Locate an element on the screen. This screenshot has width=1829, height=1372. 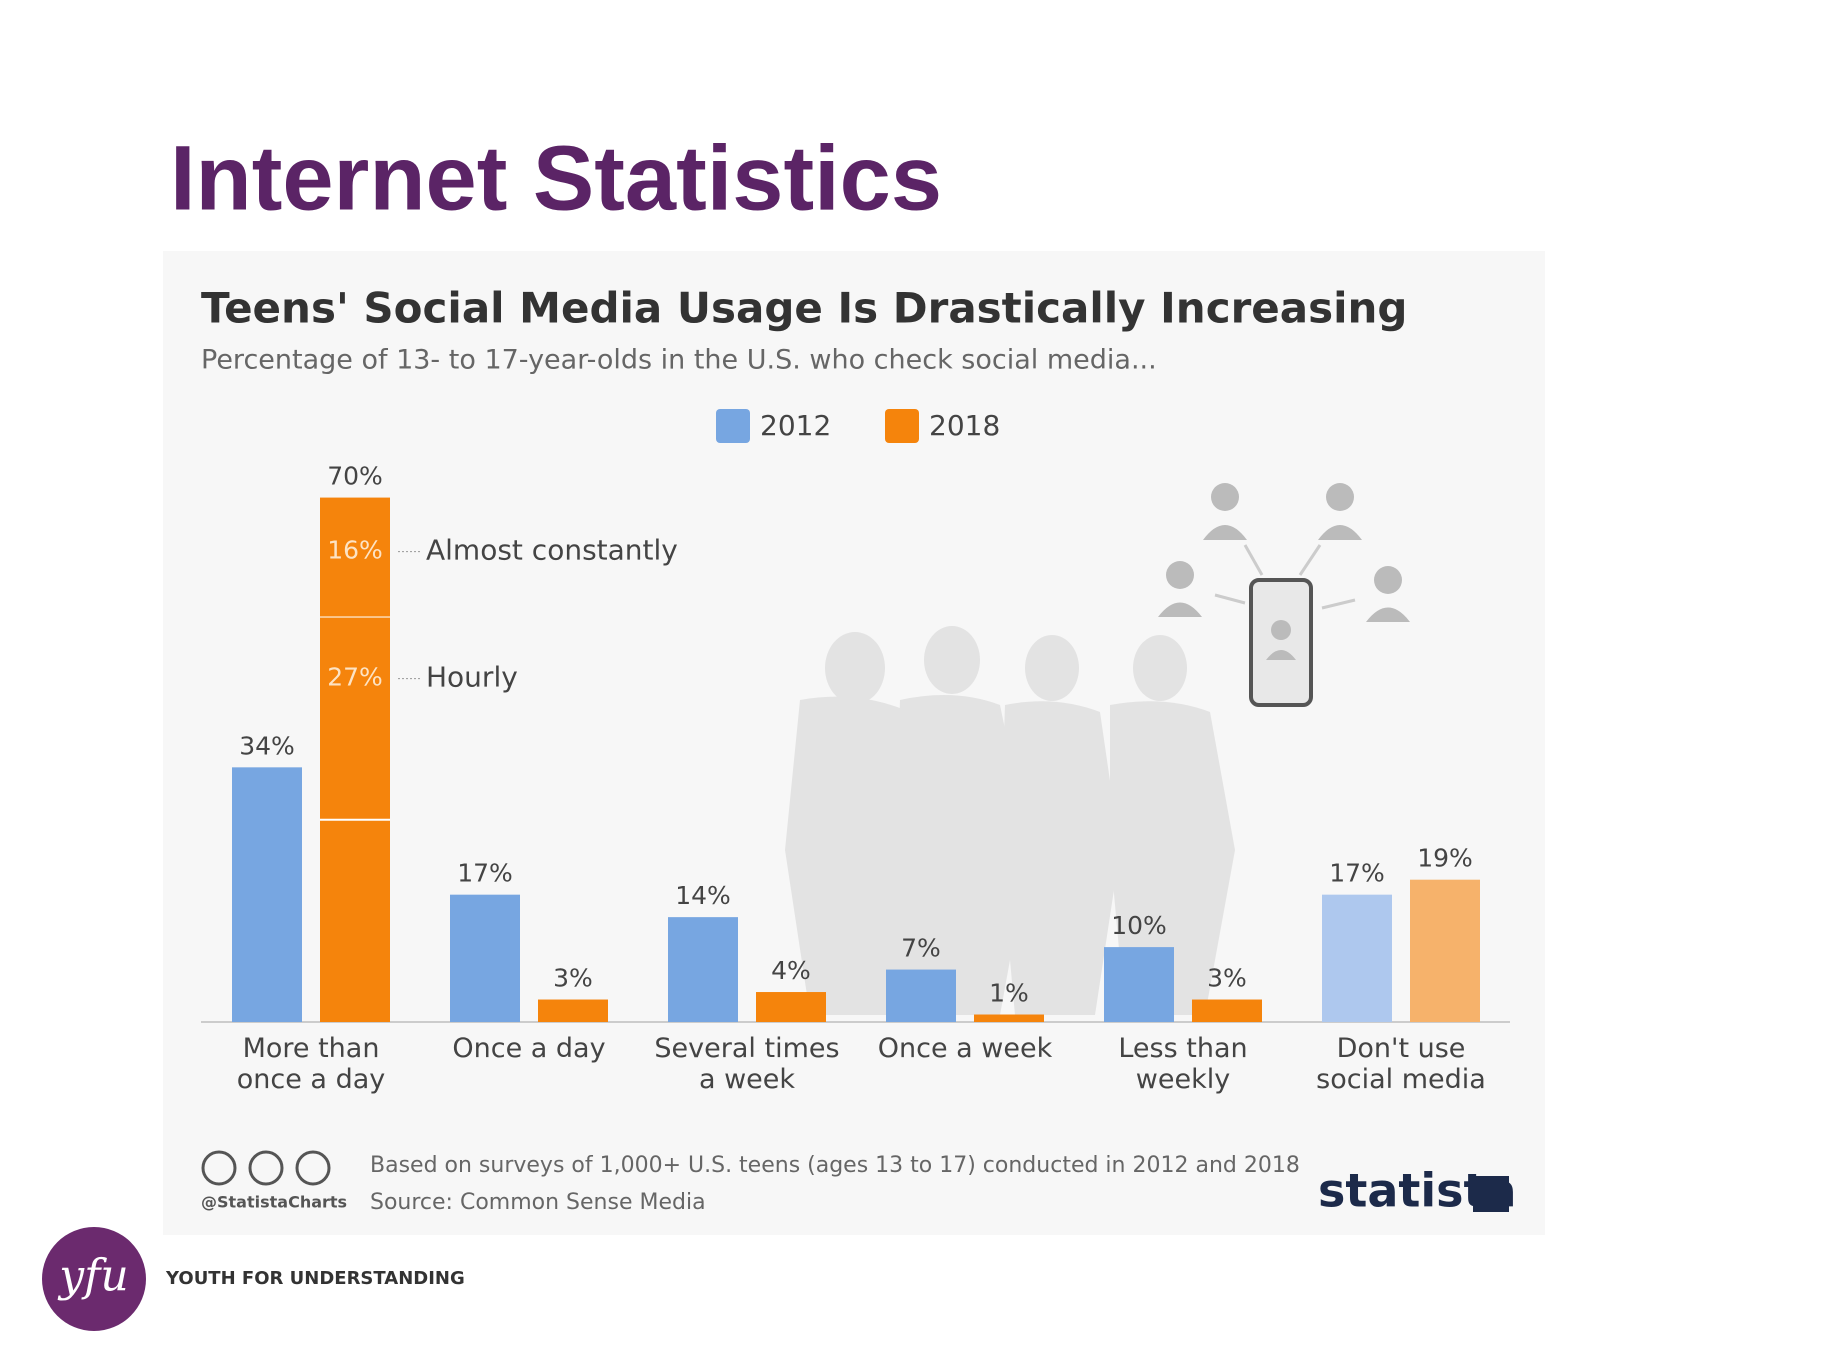
value-label: 19% is located at coordinates (1445, 858).